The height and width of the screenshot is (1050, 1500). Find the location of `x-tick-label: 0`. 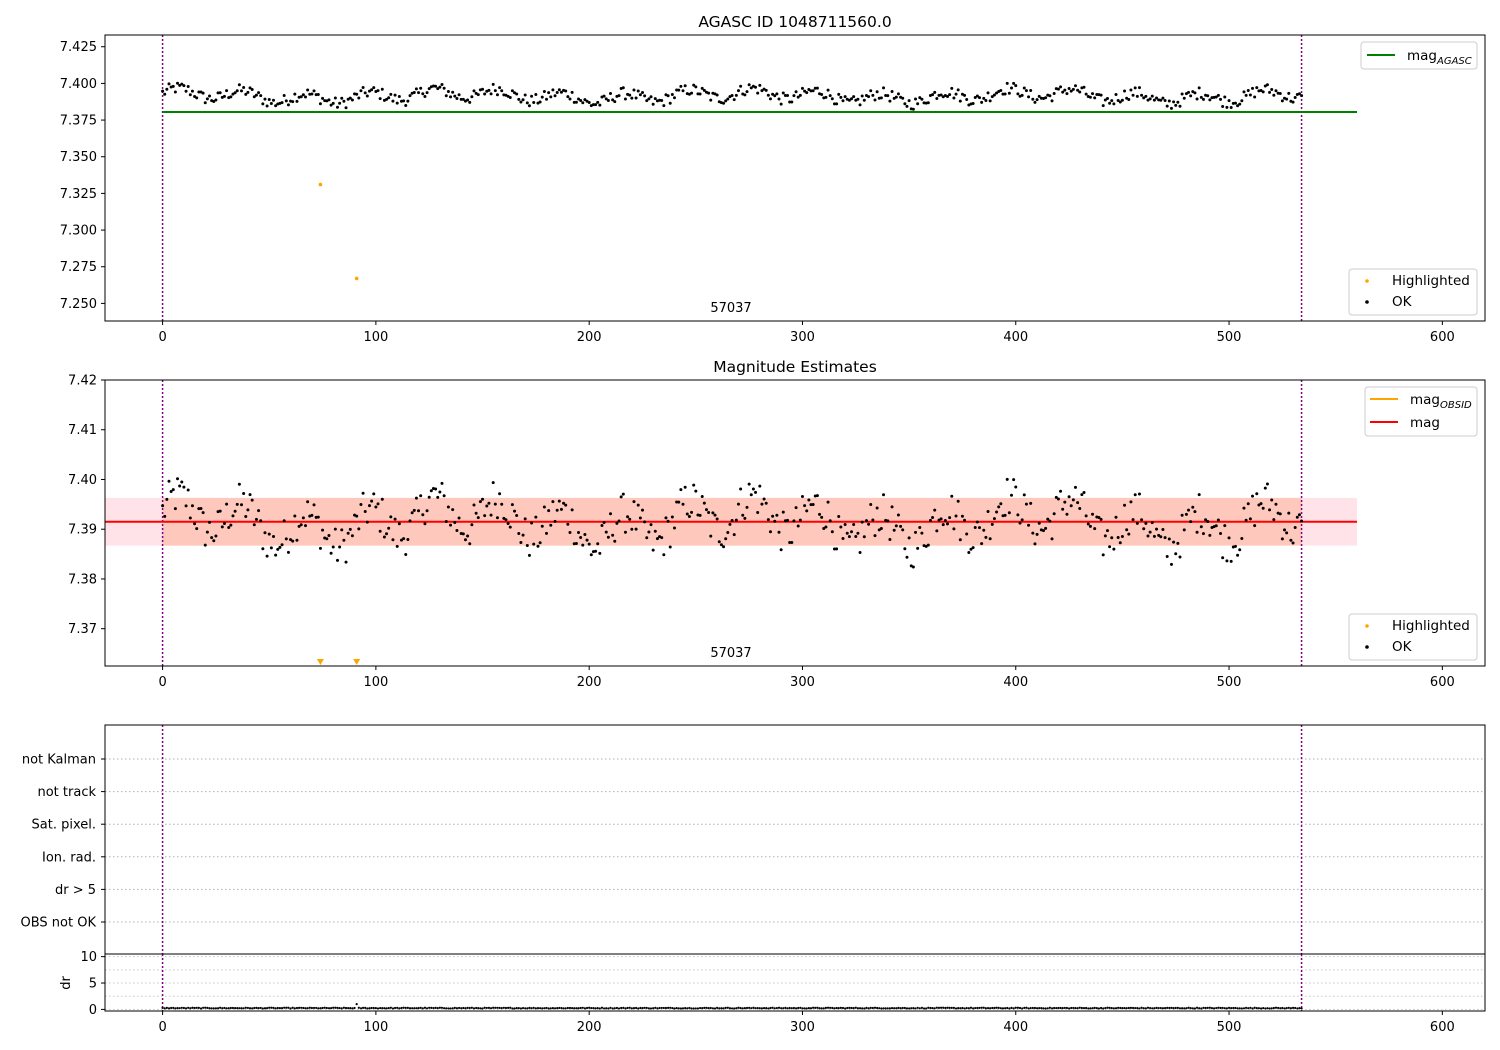

x-tick-label: 0 is located at coordinates (162, 1027).